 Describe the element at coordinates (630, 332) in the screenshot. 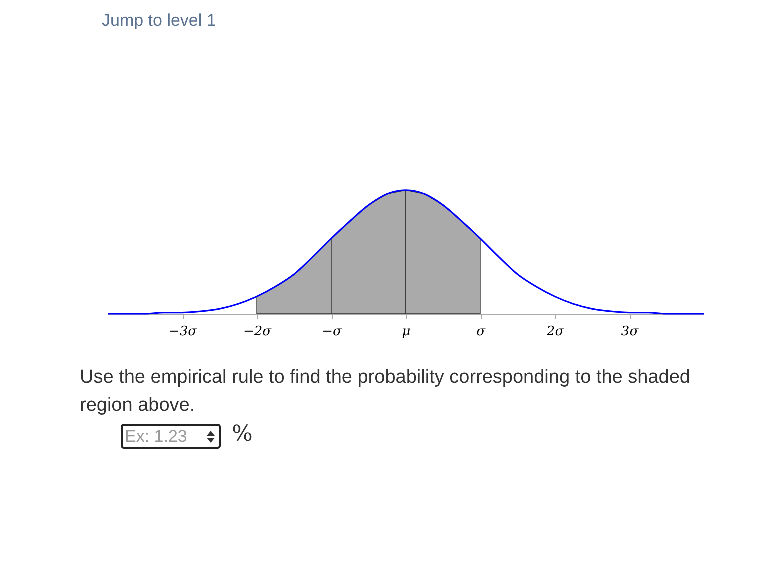

I see `x-tick-label: 3σ` at that location.